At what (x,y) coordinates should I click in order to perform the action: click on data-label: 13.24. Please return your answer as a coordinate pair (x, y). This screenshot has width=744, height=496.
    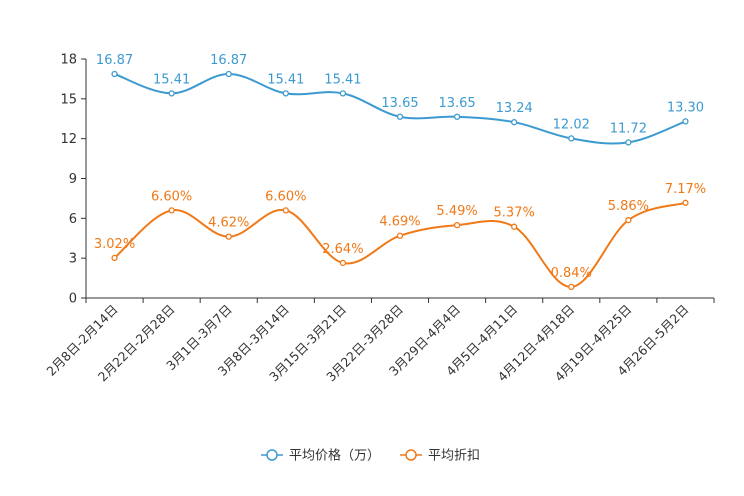
    Looking at the image, I should click on (514, 108).